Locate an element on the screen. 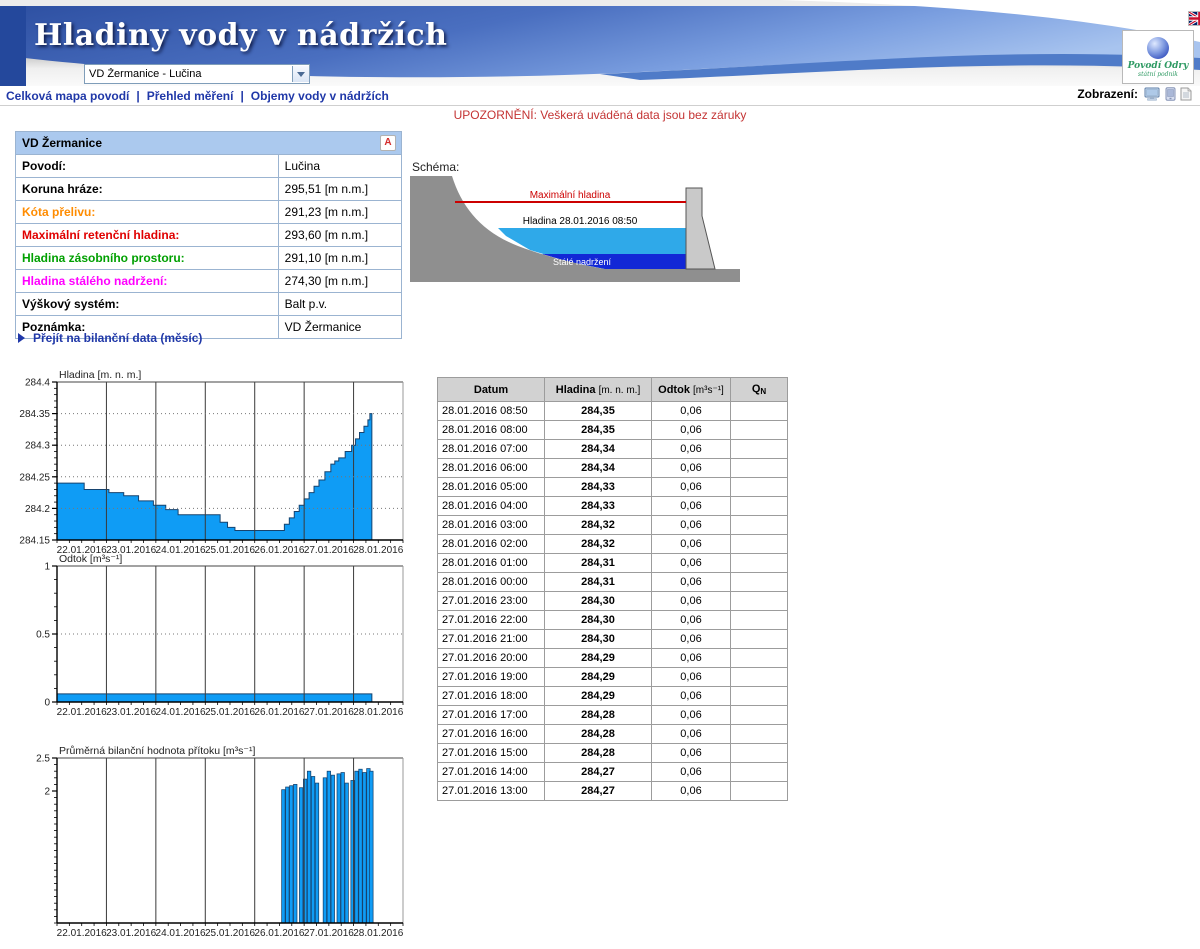 The width and height of the screenshot is (1200, 949). table-row: 27.01.2016 13:00 284,27 0,06 is located at coordinates (612, 791).